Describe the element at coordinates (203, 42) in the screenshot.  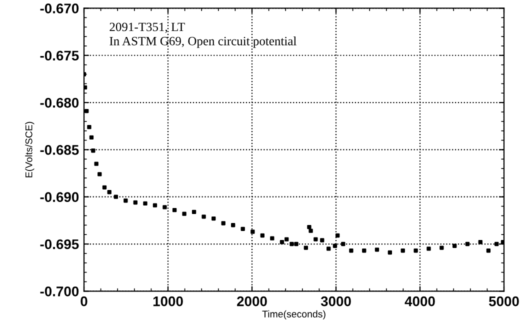
I see `annotation: In ASTM G69, Open circuit potential` at that location.